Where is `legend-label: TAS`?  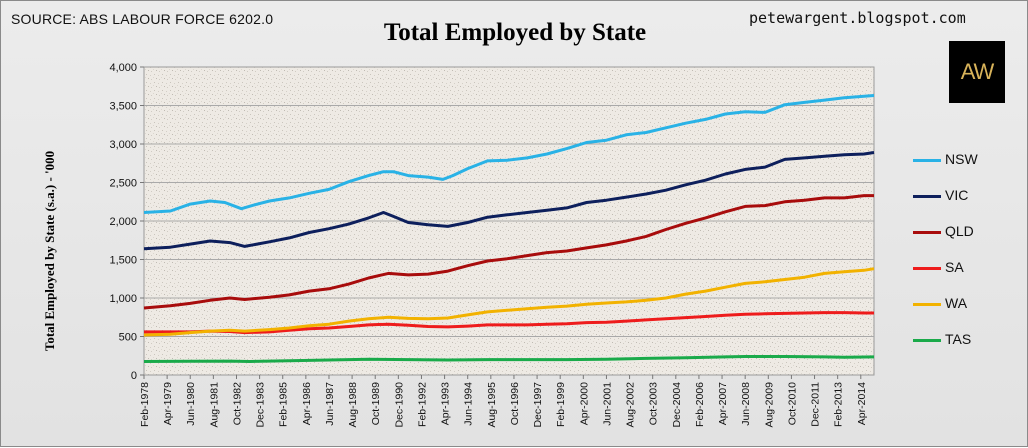 legend-label: TAS is located at coordinates (958, 339).